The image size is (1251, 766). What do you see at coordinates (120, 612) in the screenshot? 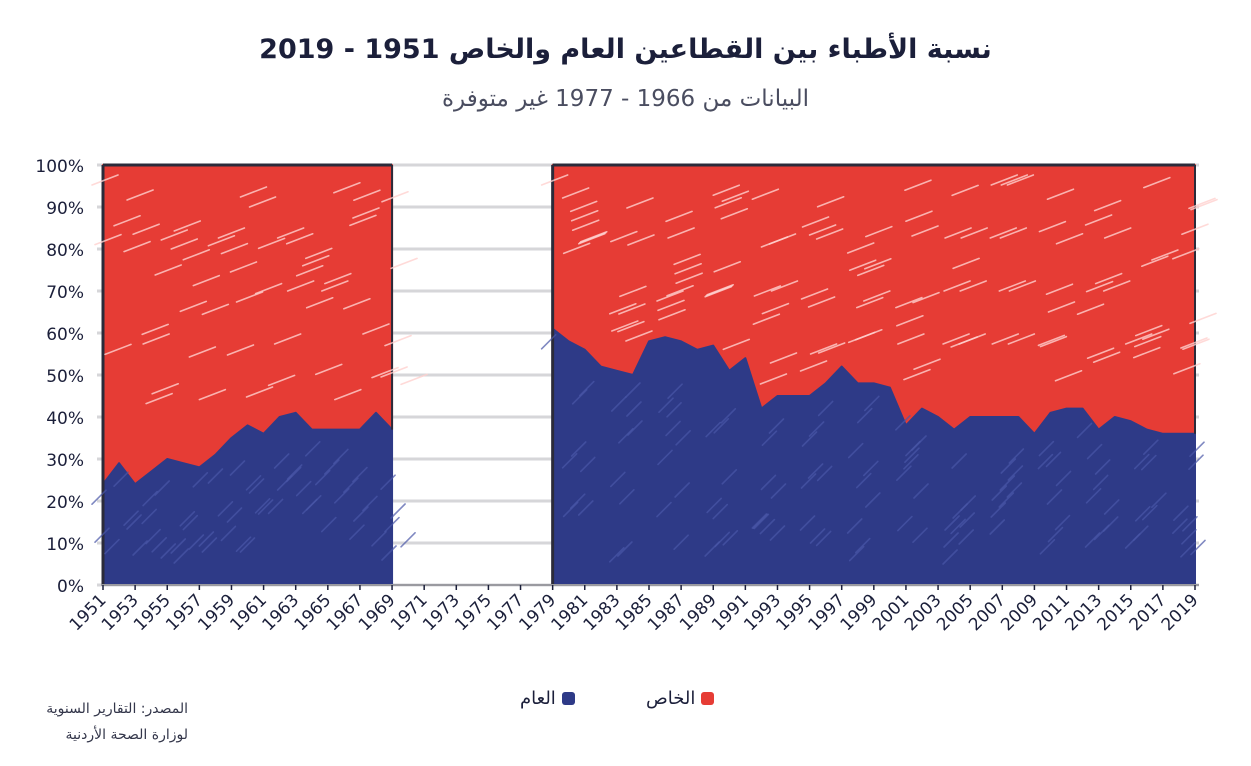
I see `x-tick-label: 1953` at bounding box center [120, 612].